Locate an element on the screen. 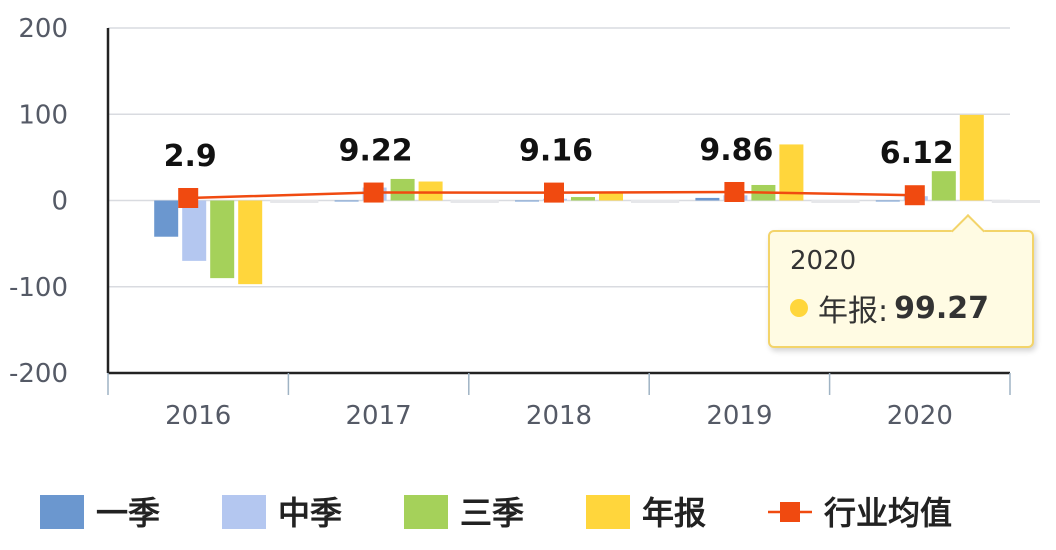  tooltip: 2020 年报: 99.27 is located at coordinates (901, 281).